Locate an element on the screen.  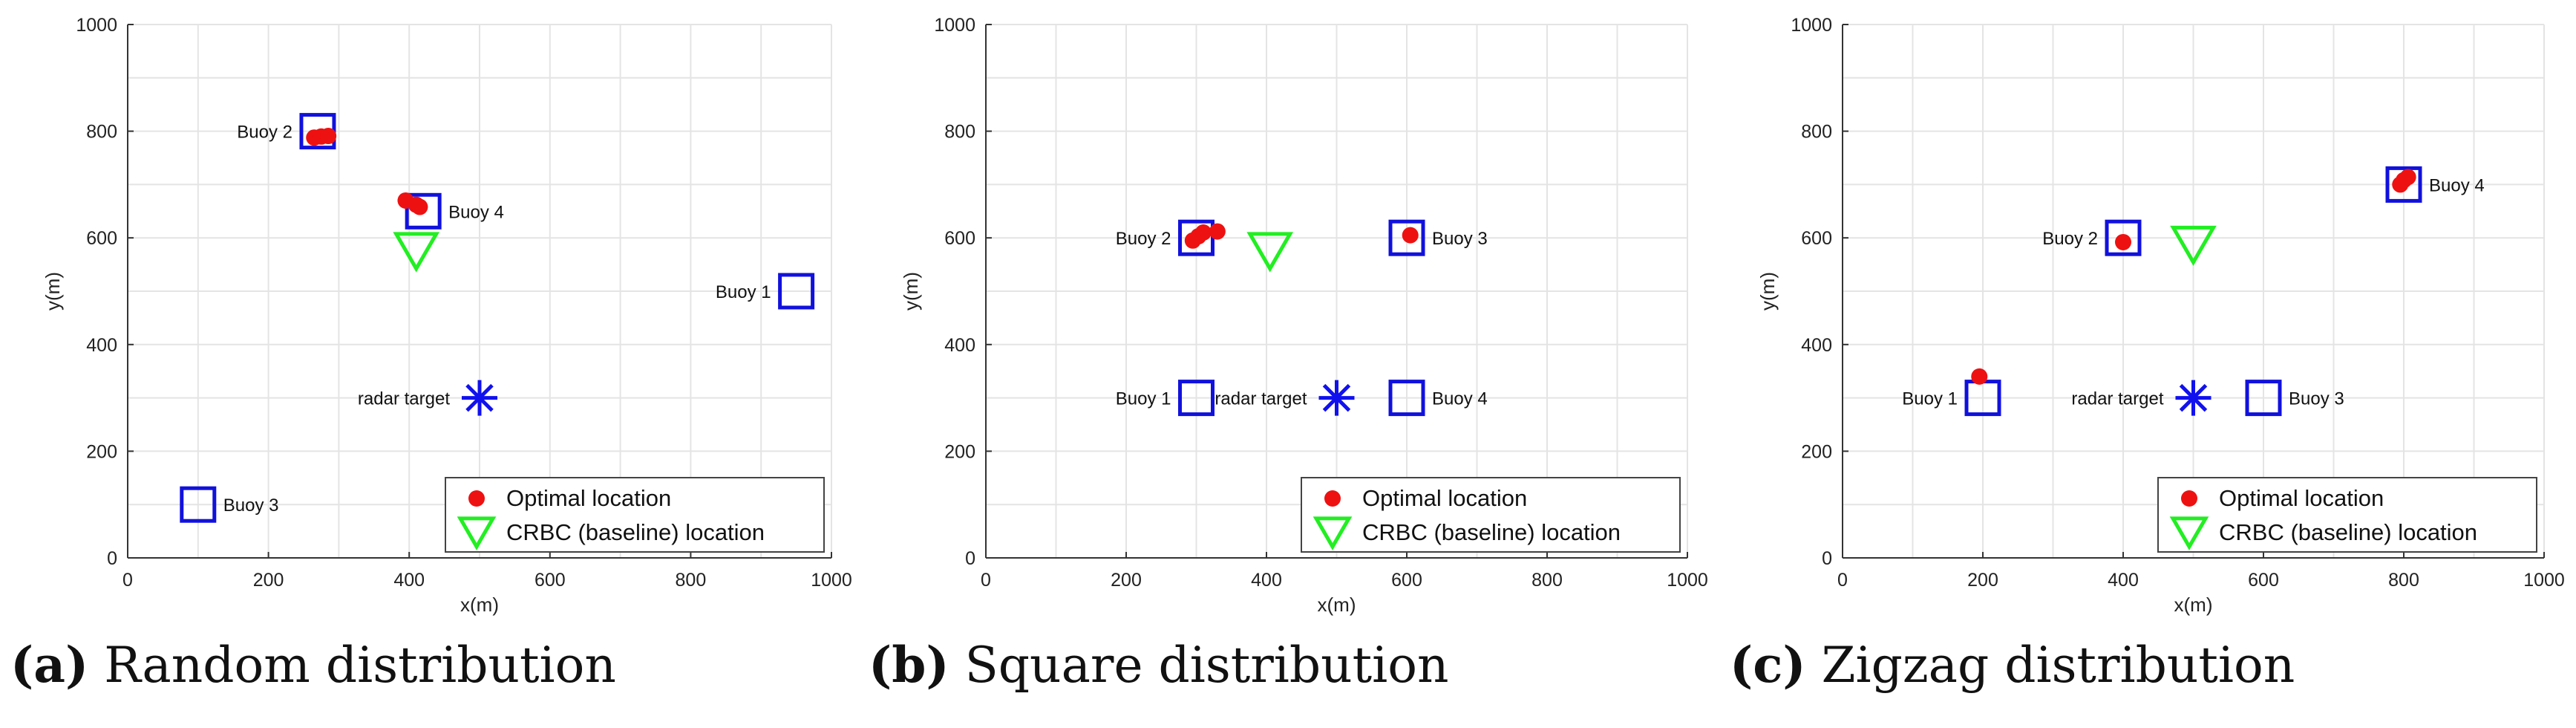
caption-c: (c) Zigzag distribution is located at coordinates (2012, 665).